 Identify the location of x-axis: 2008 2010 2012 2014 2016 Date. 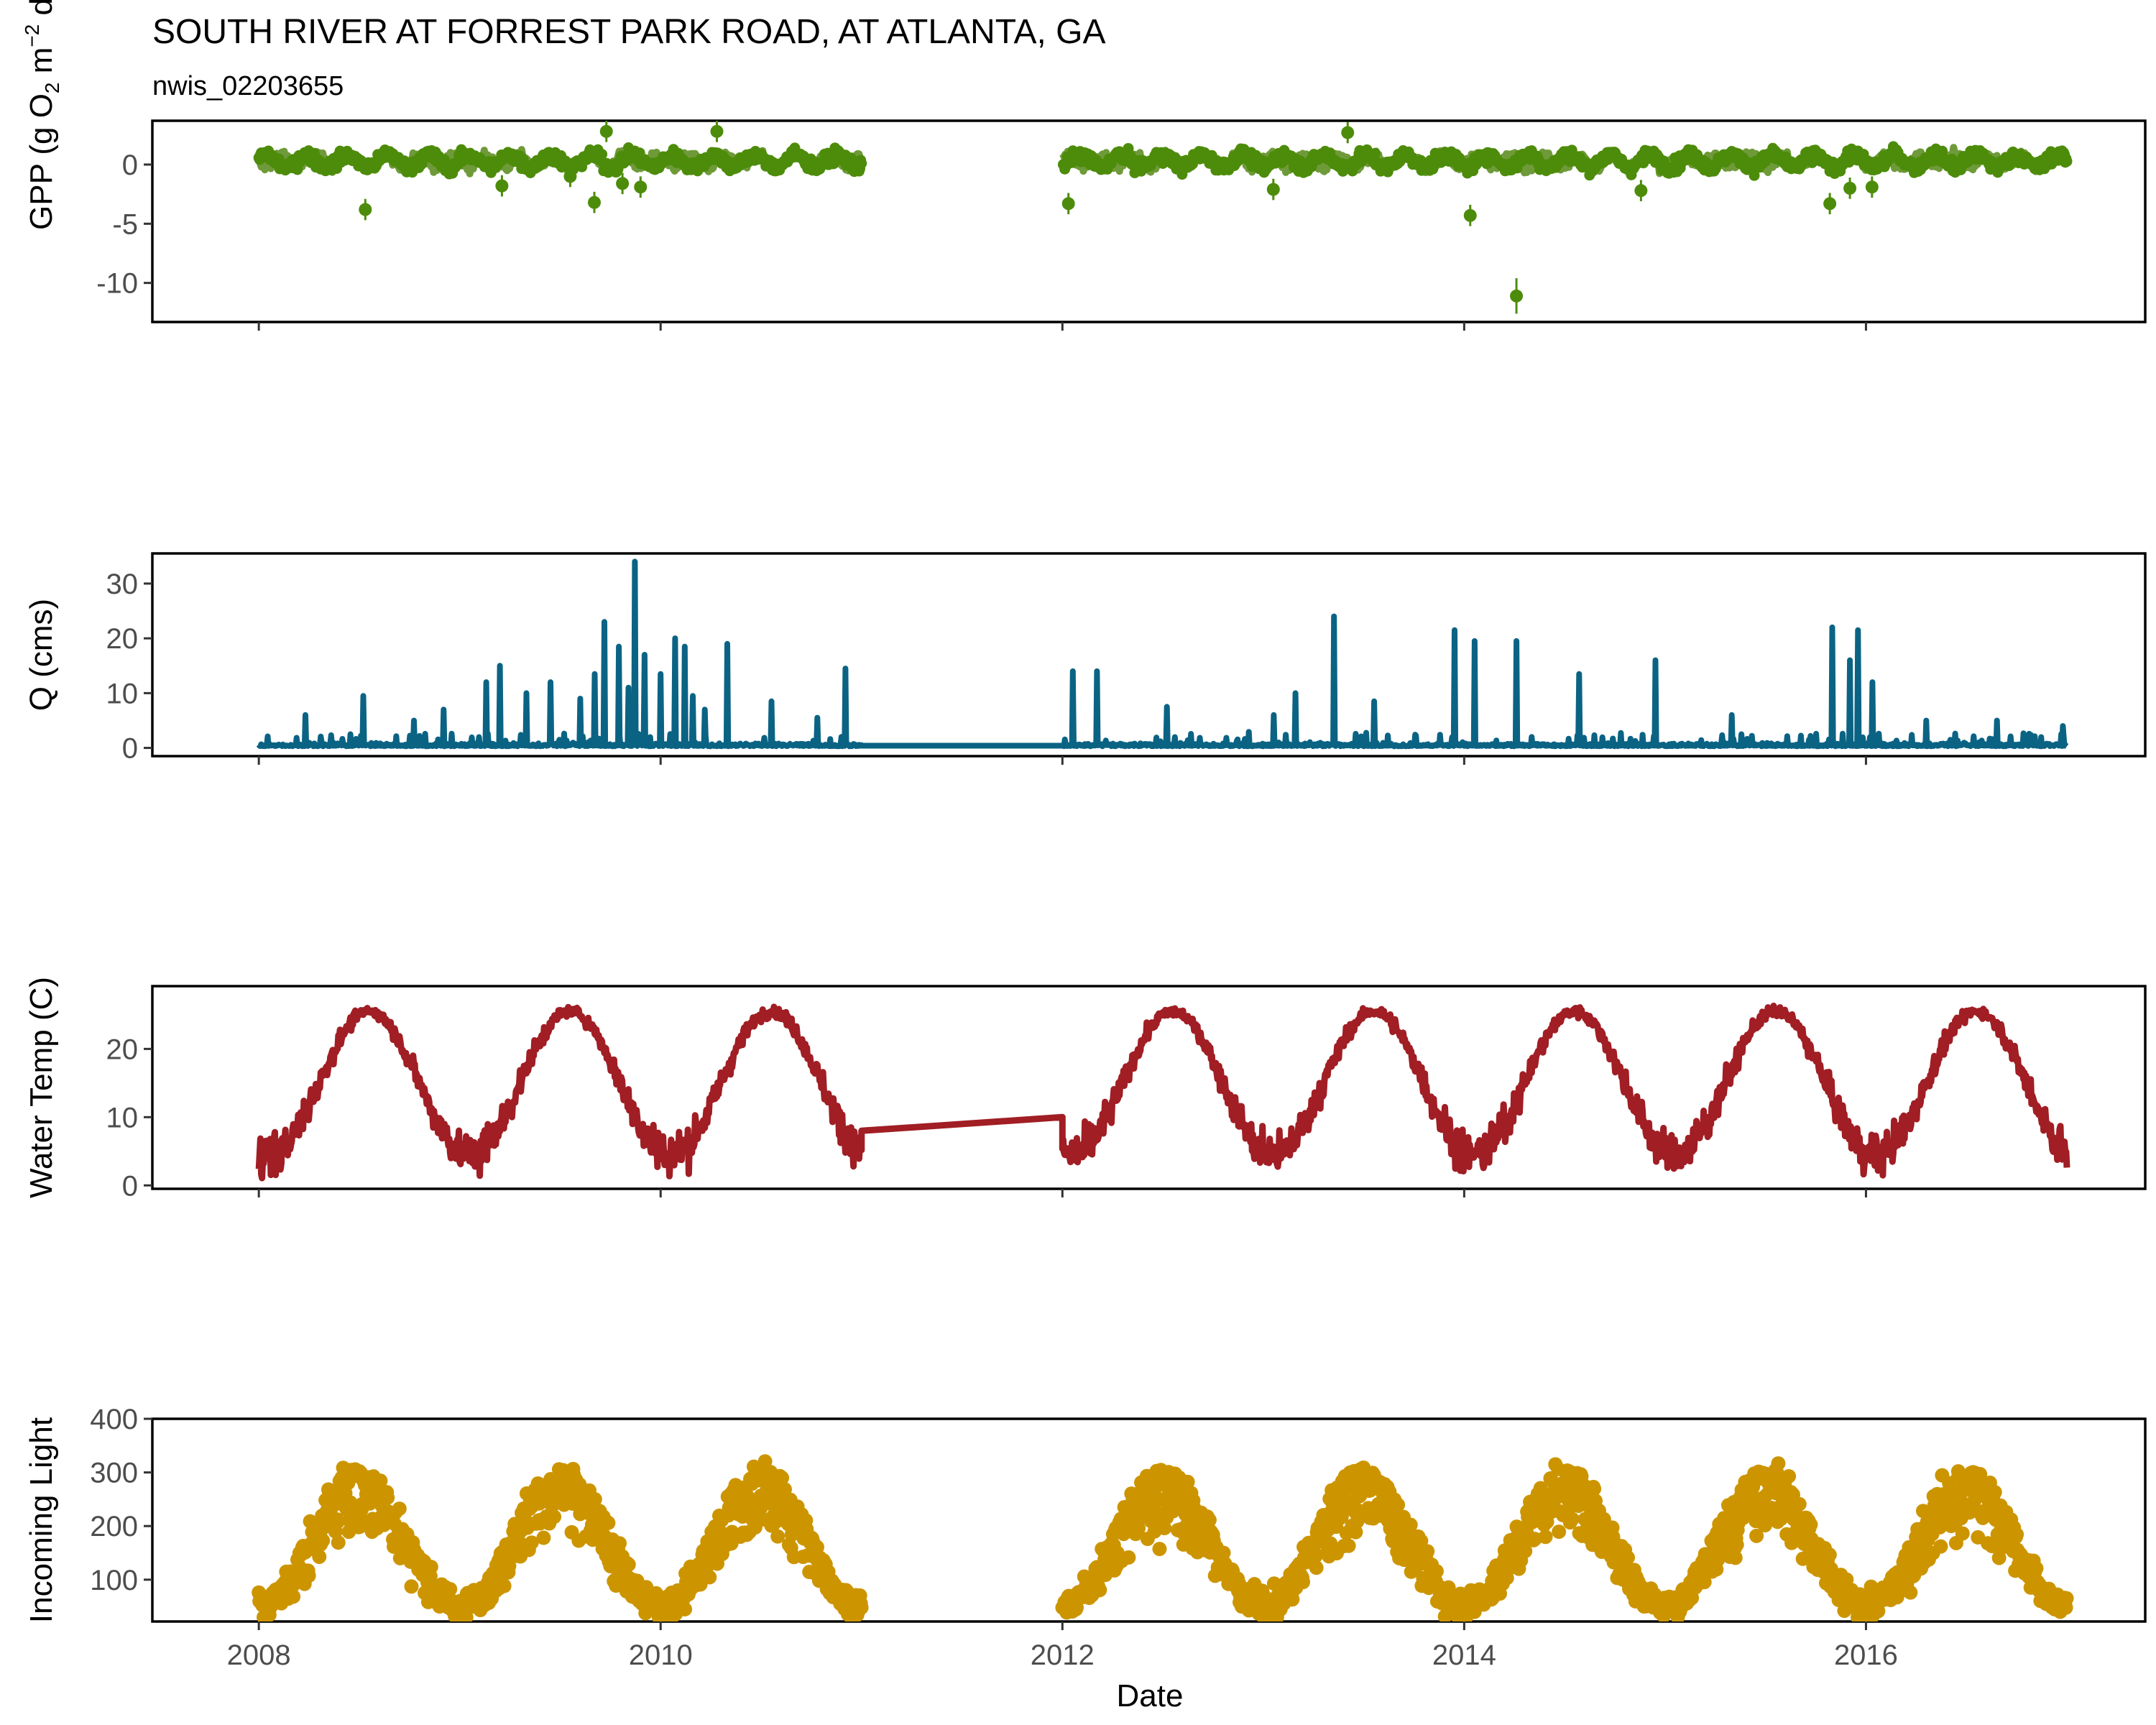
(1063, 1676).